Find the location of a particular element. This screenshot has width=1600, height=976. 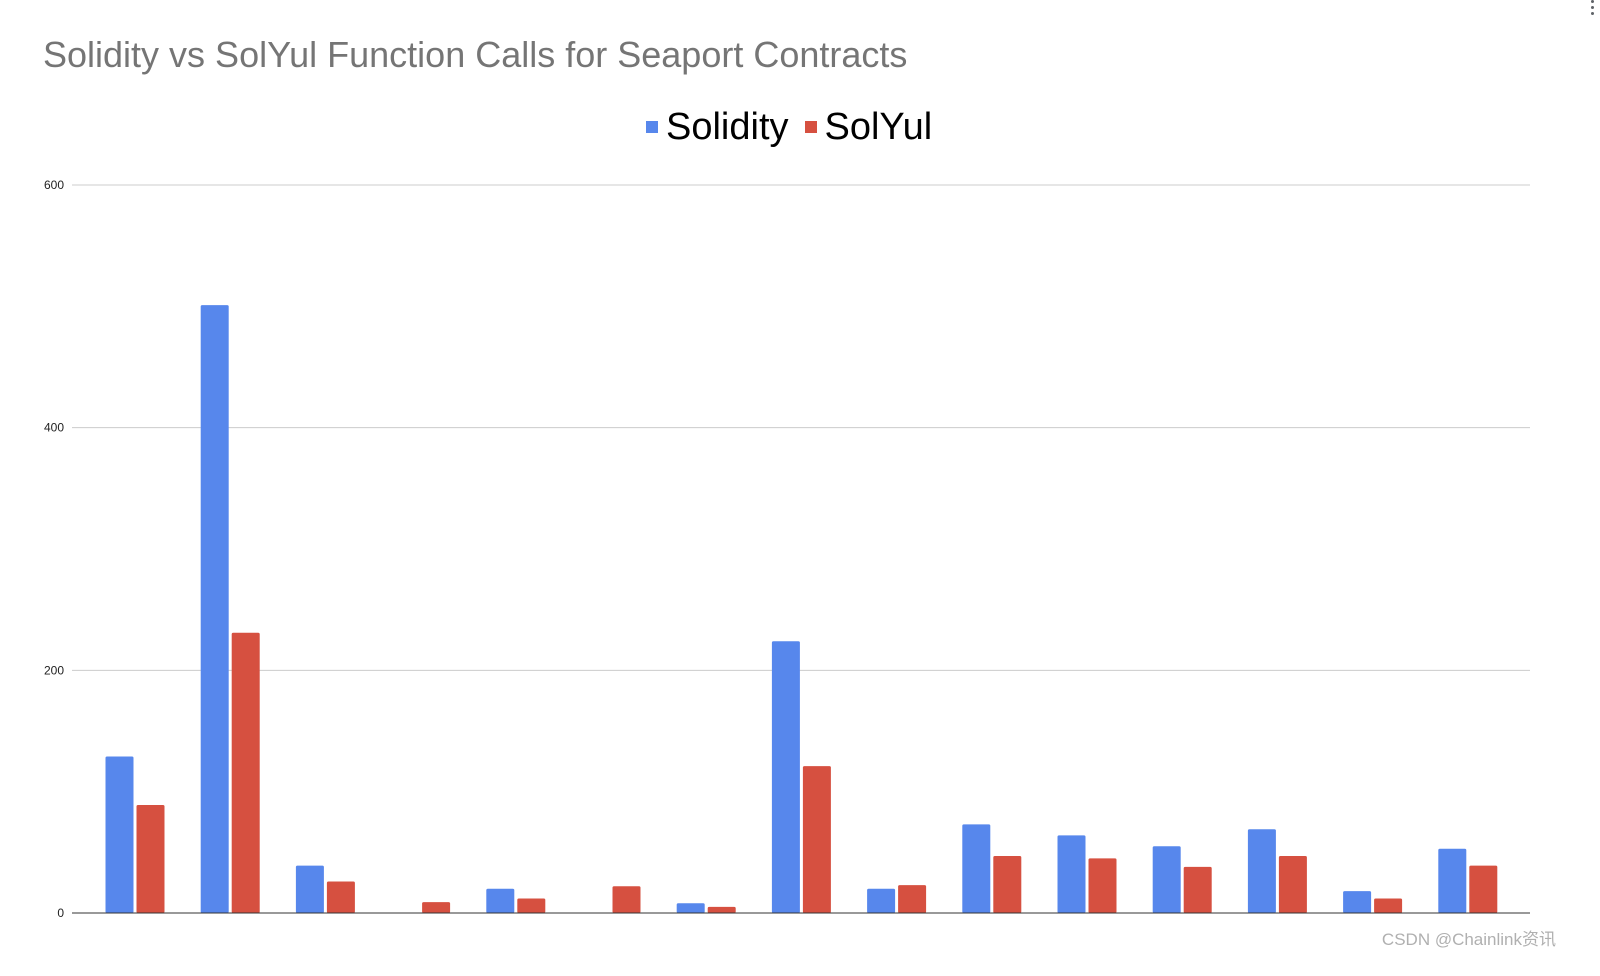

more-vert-icon is located at coordinates (1593, 9).